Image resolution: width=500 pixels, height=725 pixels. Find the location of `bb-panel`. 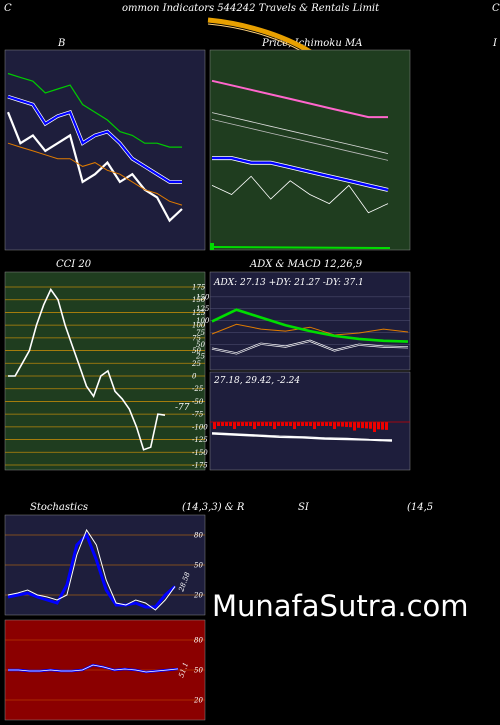

bb-panel is located at coordinates (105, 150).